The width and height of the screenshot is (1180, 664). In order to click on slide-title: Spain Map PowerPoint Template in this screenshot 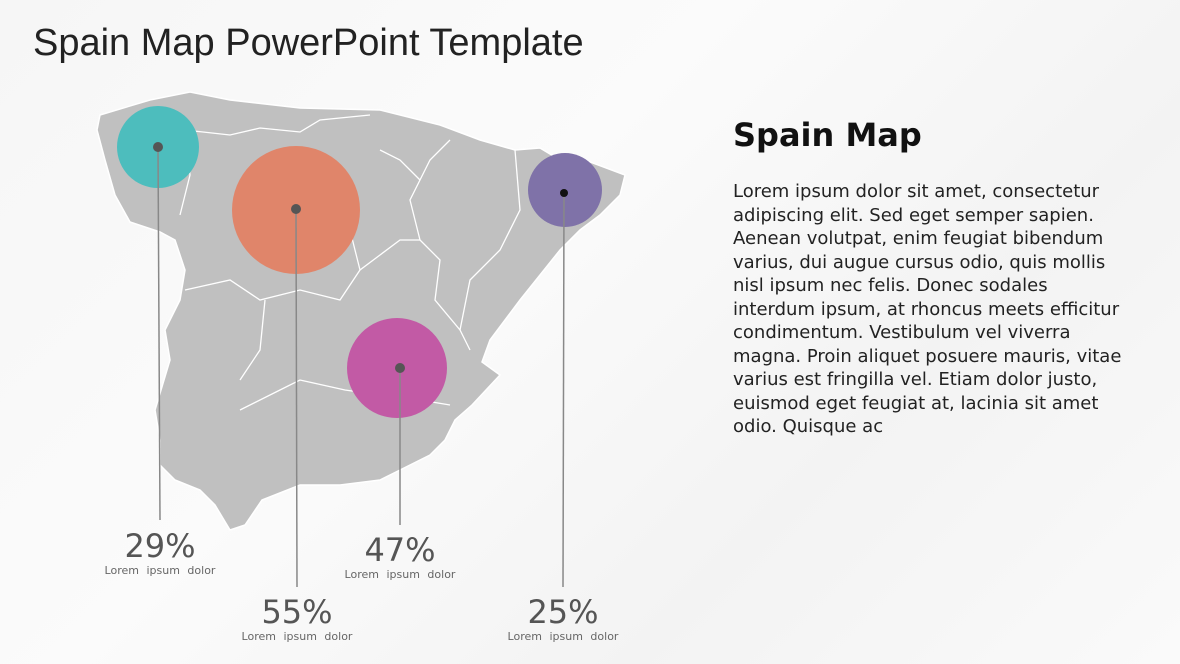, I will do `click(308, 43)`.